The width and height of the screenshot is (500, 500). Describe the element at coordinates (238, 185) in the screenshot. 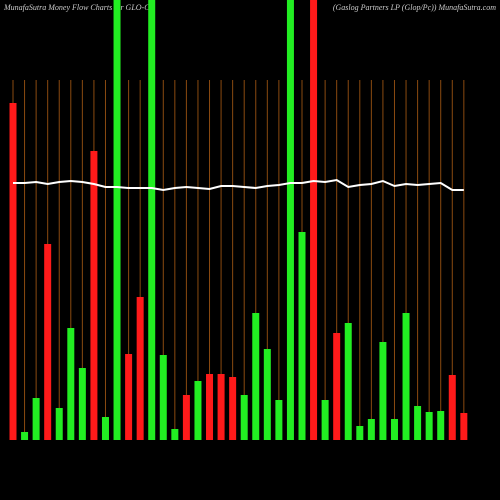

I see `line` at that location.